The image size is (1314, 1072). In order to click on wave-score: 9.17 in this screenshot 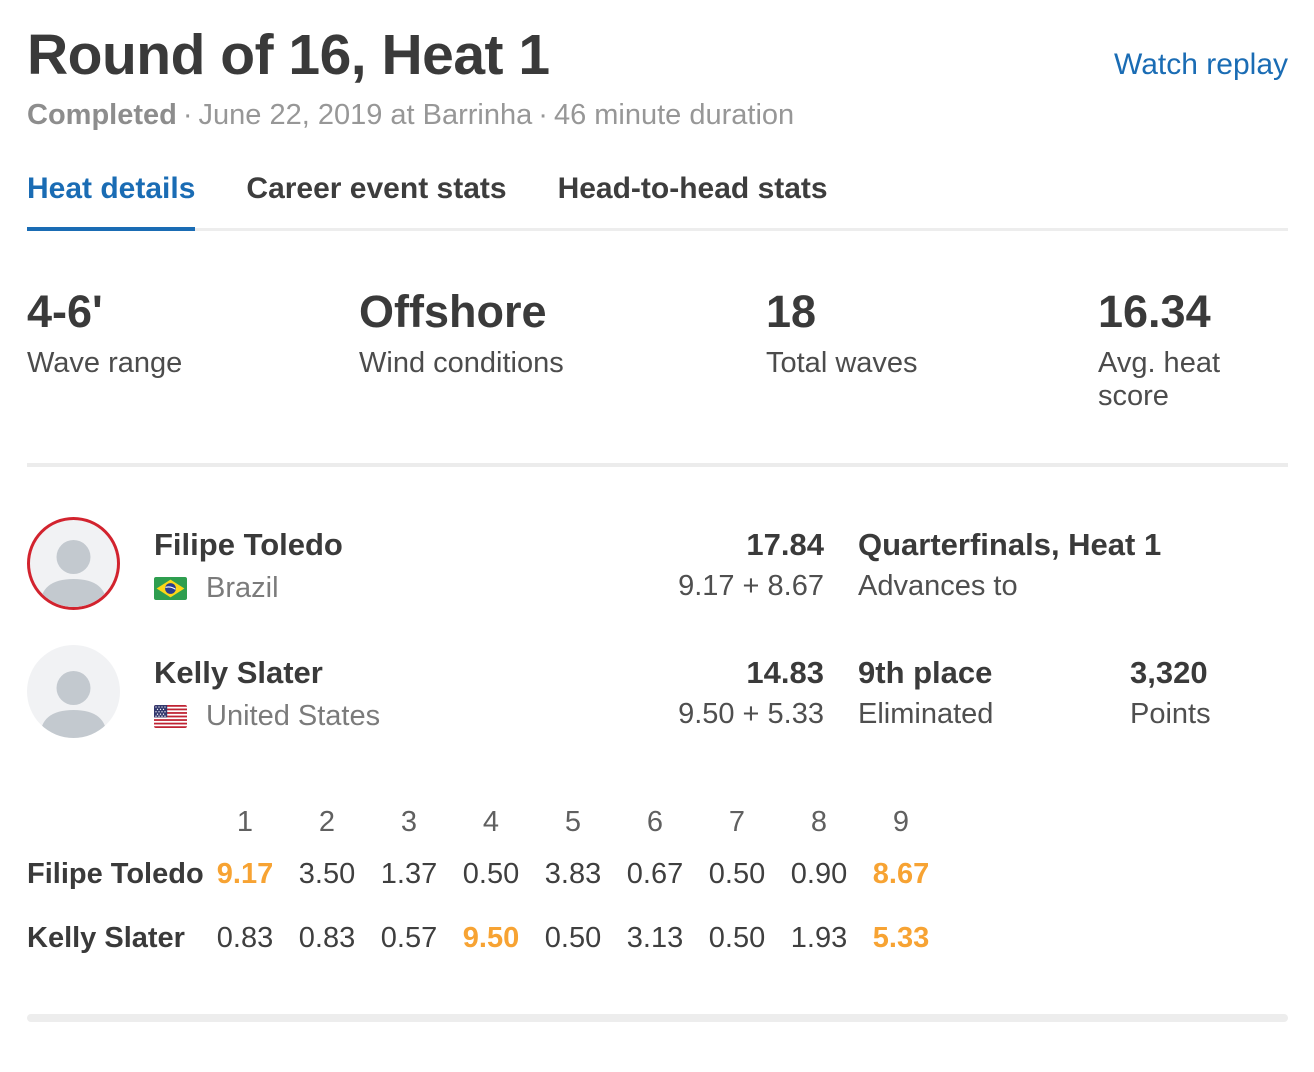, I will do `click(245, 873)`.